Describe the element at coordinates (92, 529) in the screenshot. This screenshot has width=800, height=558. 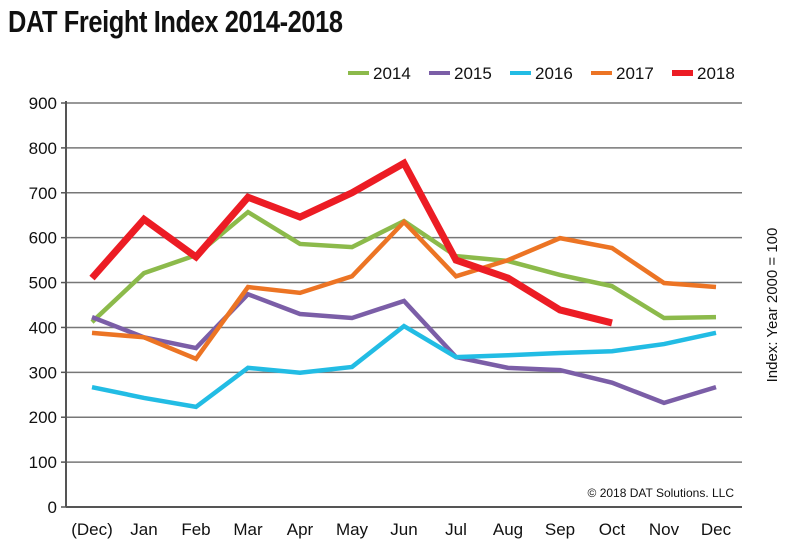
I see `x-tick-label: (Dec)` at that location.